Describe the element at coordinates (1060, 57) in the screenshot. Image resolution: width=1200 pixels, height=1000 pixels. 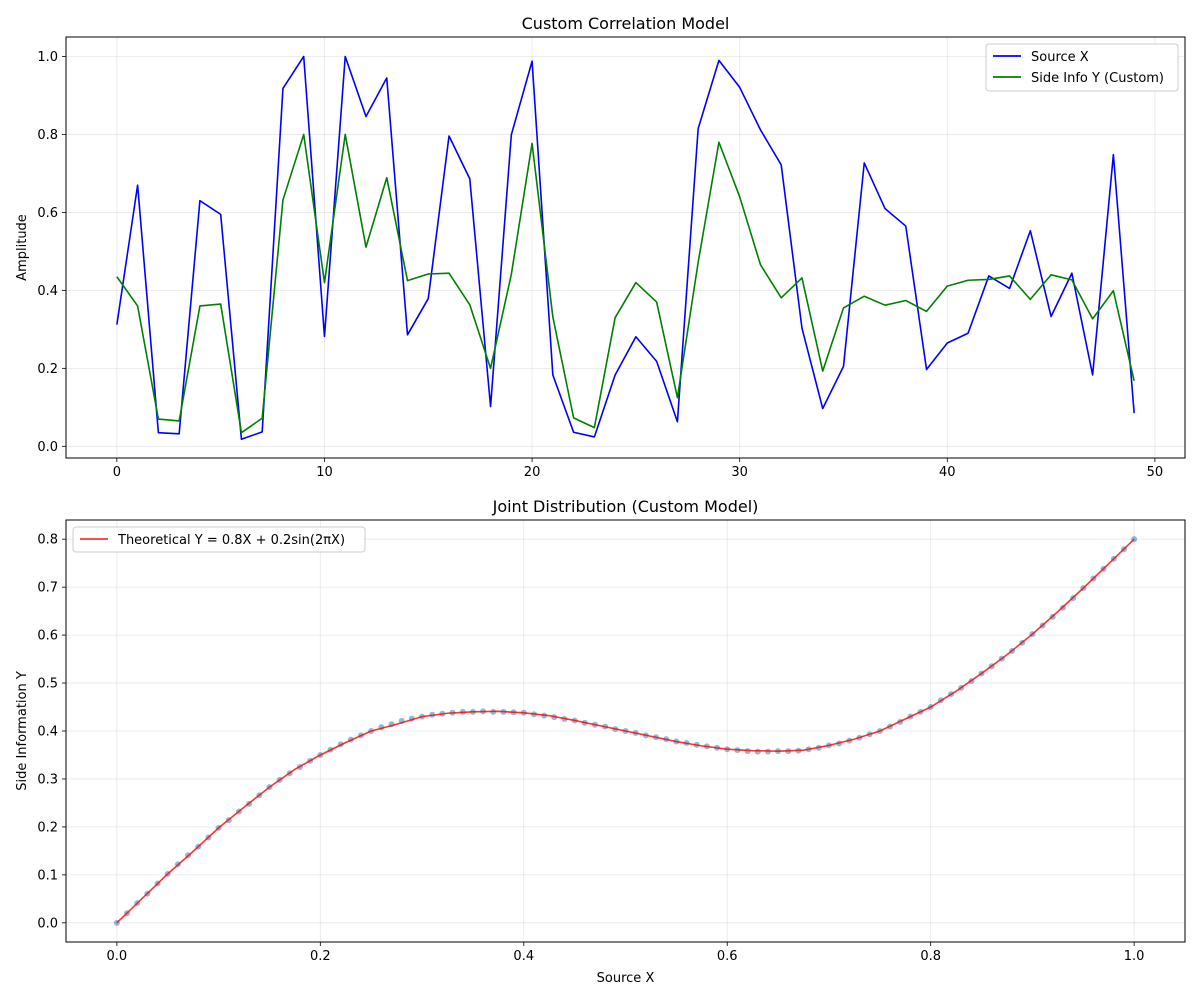
I see `legend-label-source-x: Source X` at that location.